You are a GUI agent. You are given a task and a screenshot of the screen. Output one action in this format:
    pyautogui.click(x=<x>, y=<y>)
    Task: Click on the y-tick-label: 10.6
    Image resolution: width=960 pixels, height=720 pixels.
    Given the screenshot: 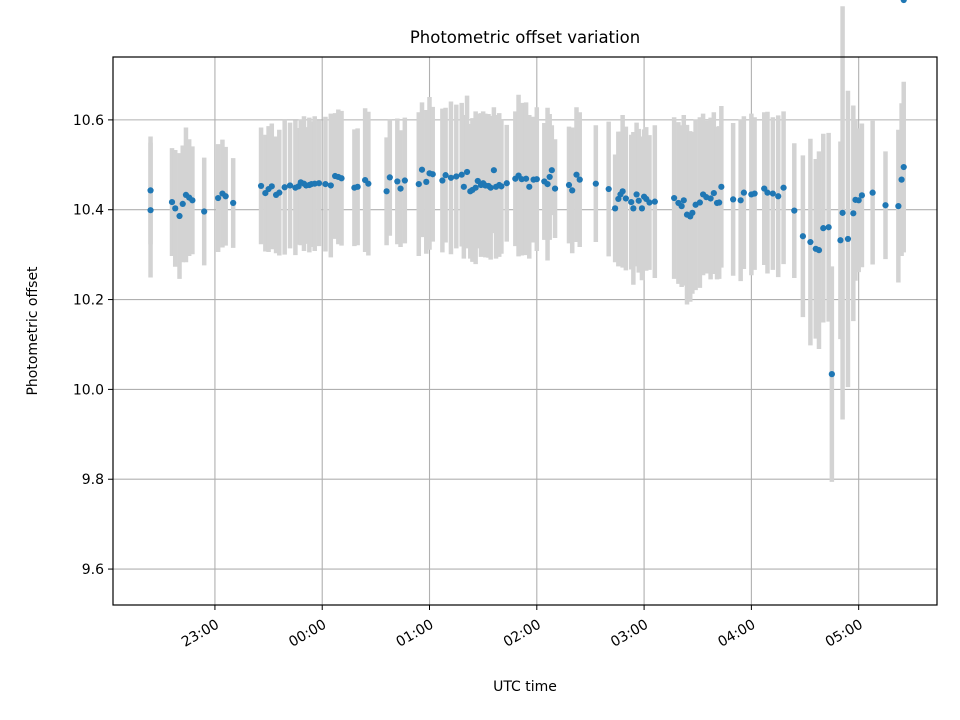 What is the action you would take?
    pyautogui.click(x=88, y=121)
    